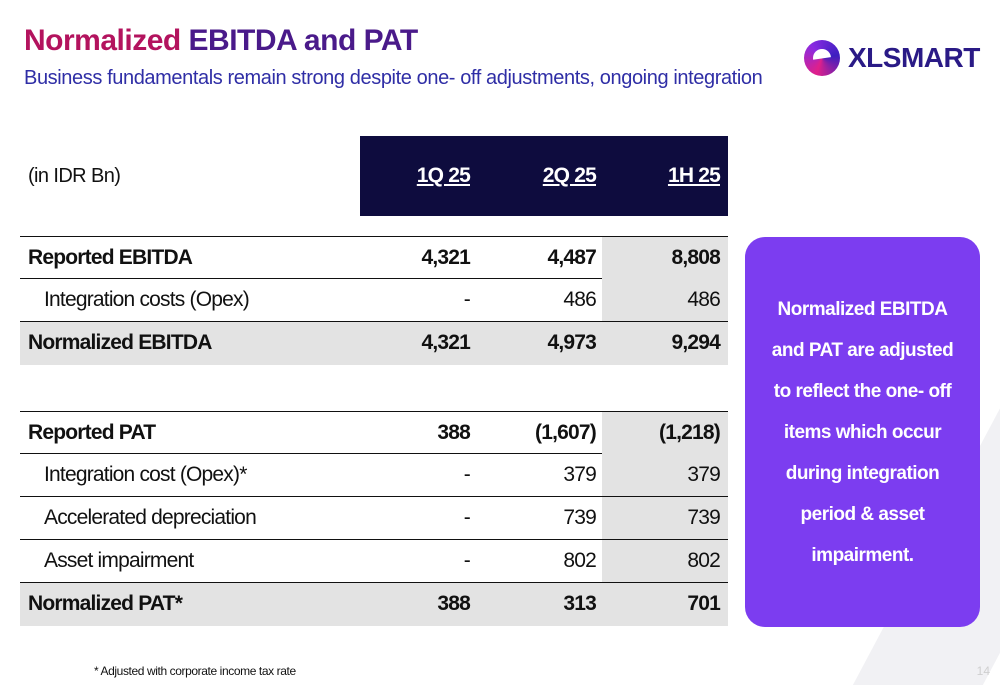  Describe the element at coordinates (703, 603) in the screenshot. I see `cell-1h25: 701` at that location.